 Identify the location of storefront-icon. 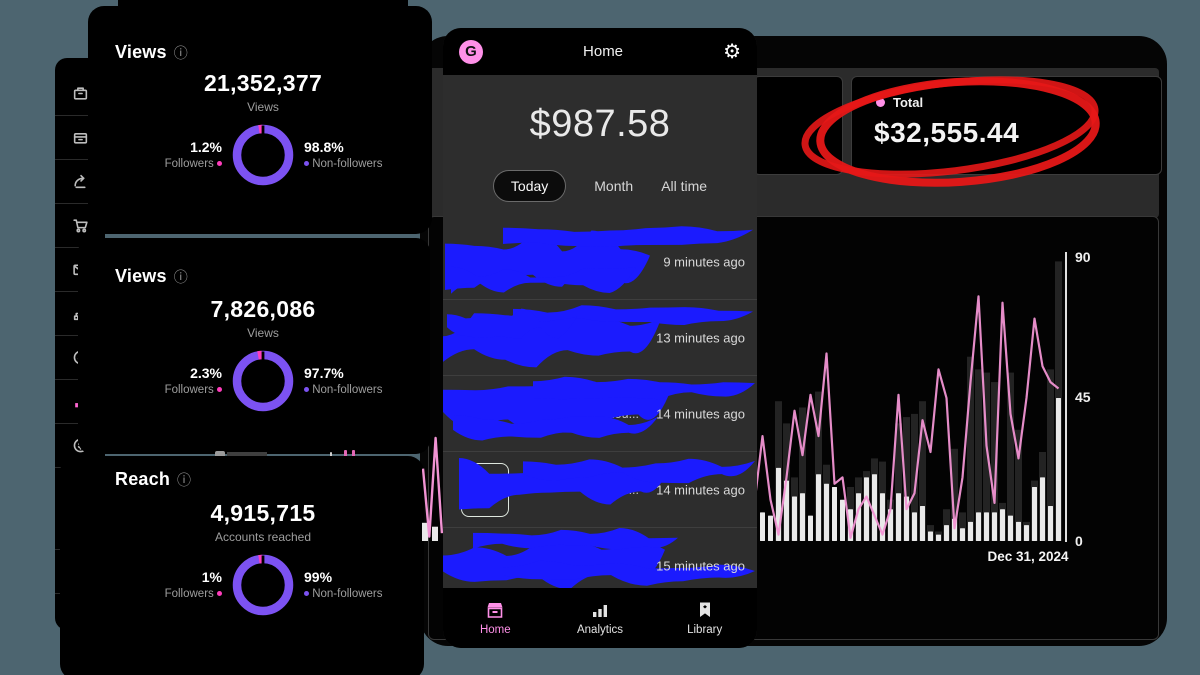
(495, 610).